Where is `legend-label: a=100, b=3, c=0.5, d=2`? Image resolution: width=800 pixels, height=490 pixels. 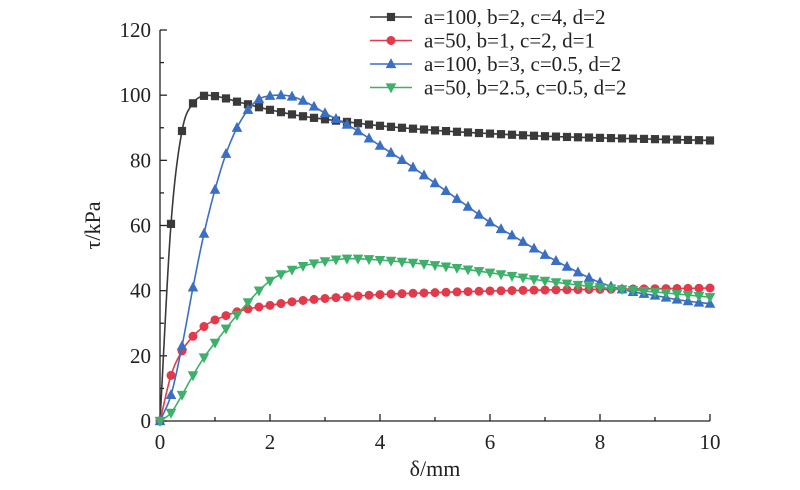 legend-label: a=100, b=3, c=0.5, d=2 is located at coordinates (522, 64).